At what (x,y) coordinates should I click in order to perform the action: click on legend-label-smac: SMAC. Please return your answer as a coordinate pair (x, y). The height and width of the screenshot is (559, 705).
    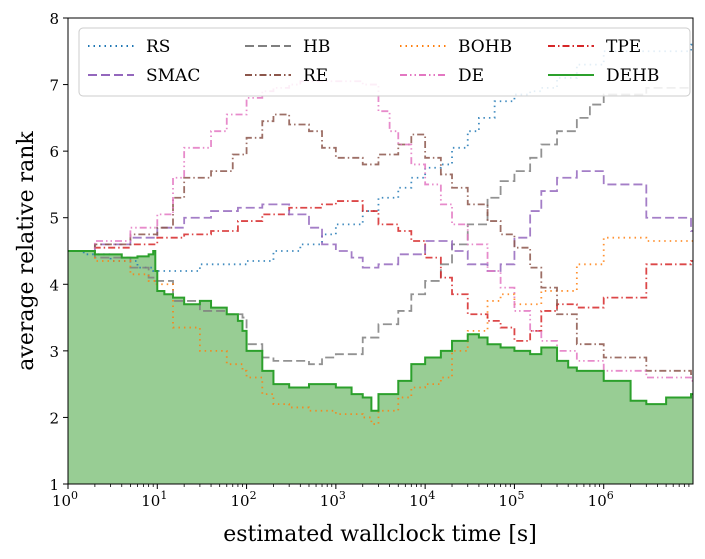
    Looking at the image, I should click on (173, 76).